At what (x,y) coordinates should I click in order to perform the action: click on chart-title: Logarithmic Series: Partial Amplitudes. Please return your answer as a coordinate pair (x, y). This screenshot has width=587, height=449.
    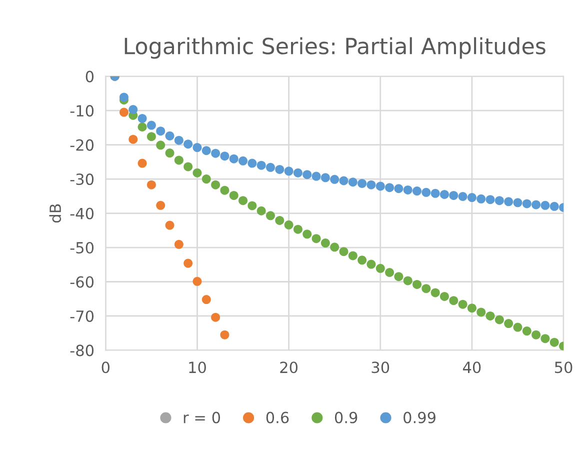
    Looking at the image, I should click on (335, 48).